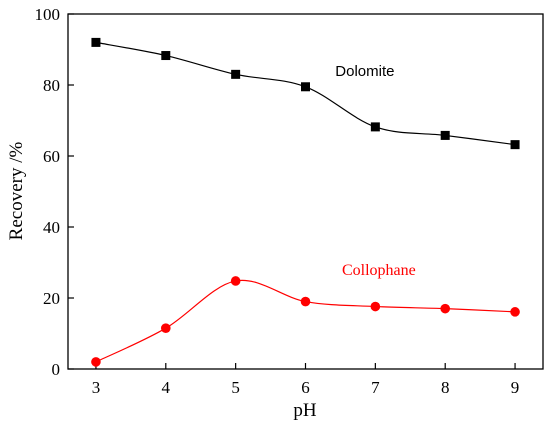  I want to click on x-tick-label: 9, so click(515, 387).